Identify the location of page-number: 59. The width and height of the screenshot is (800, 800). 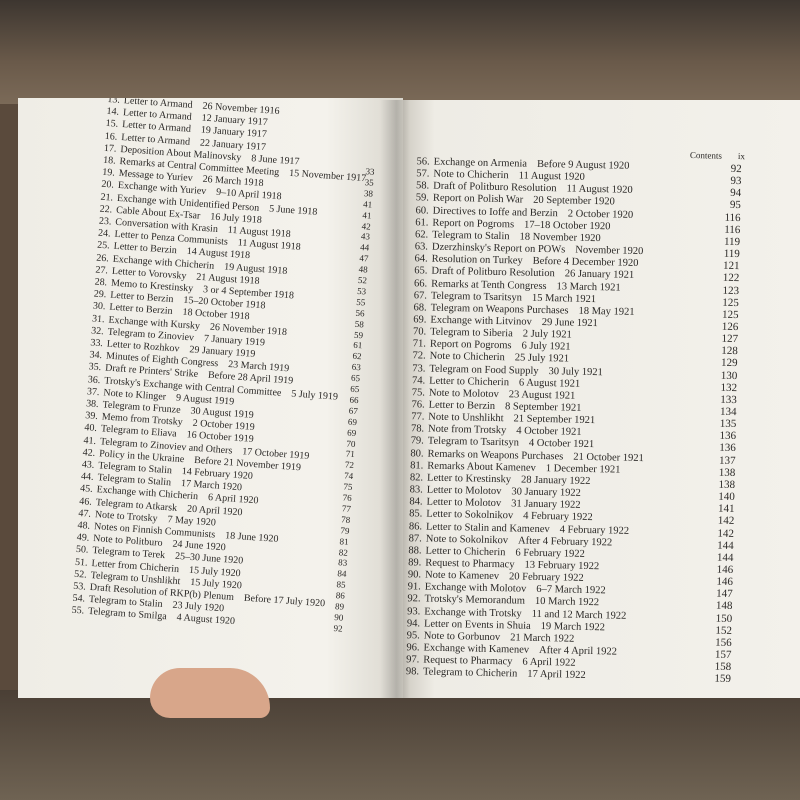
(358, 334).